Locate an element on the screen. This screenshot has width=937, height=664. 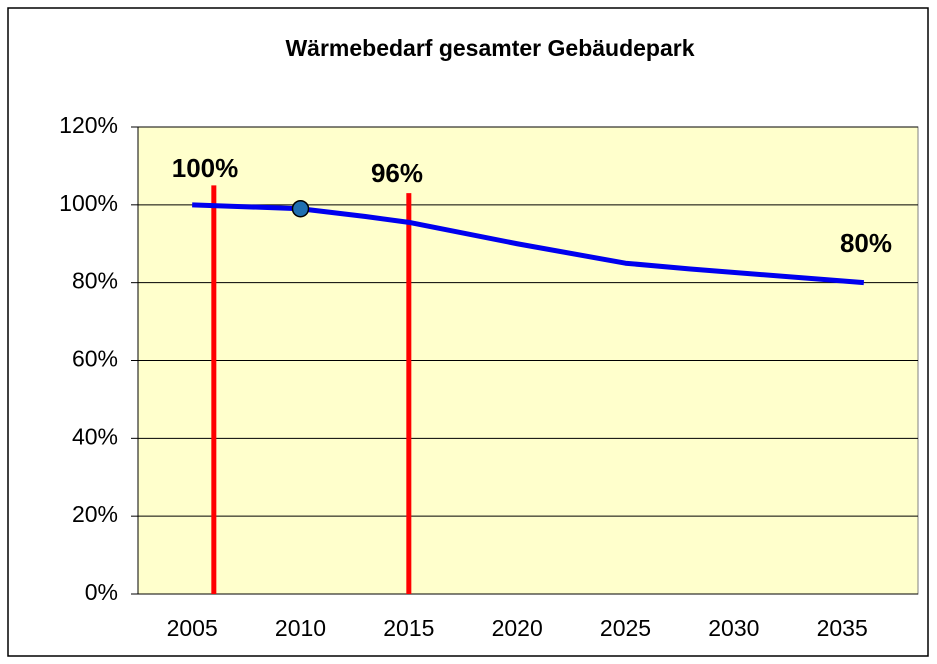
x-tick-label: 2010 is located at coordinates (300, 628).